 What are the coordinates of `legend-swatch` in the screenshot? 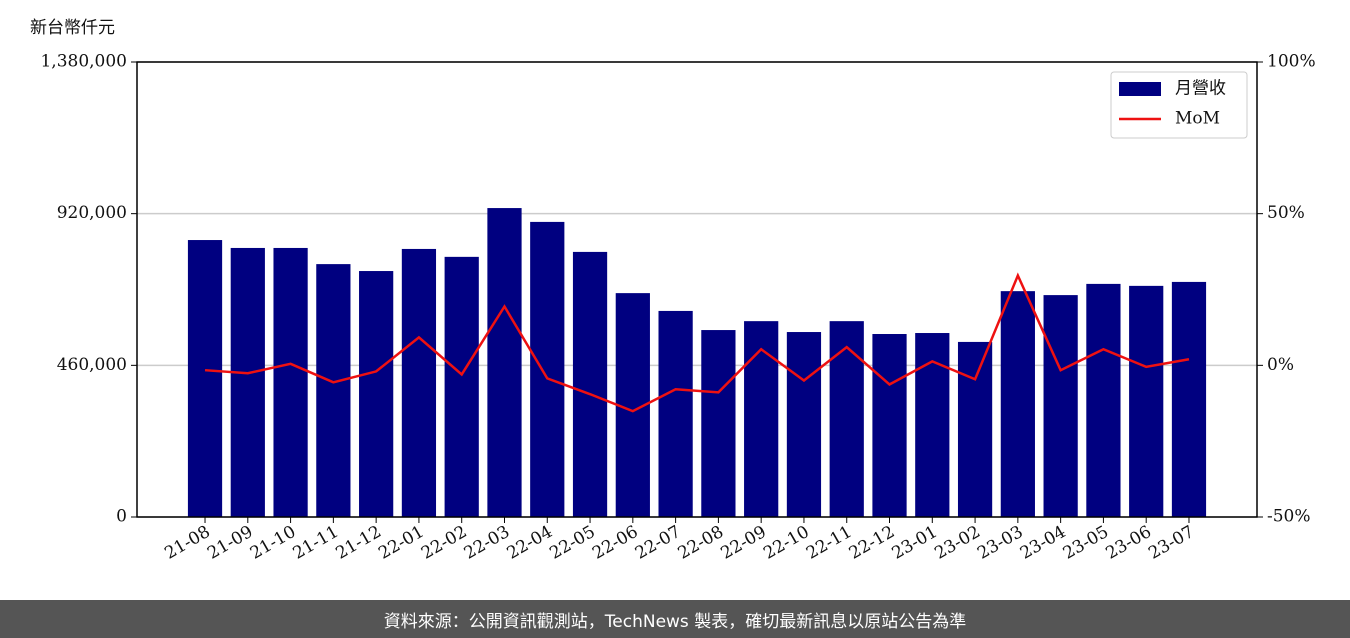 It's located at (1140, 89).